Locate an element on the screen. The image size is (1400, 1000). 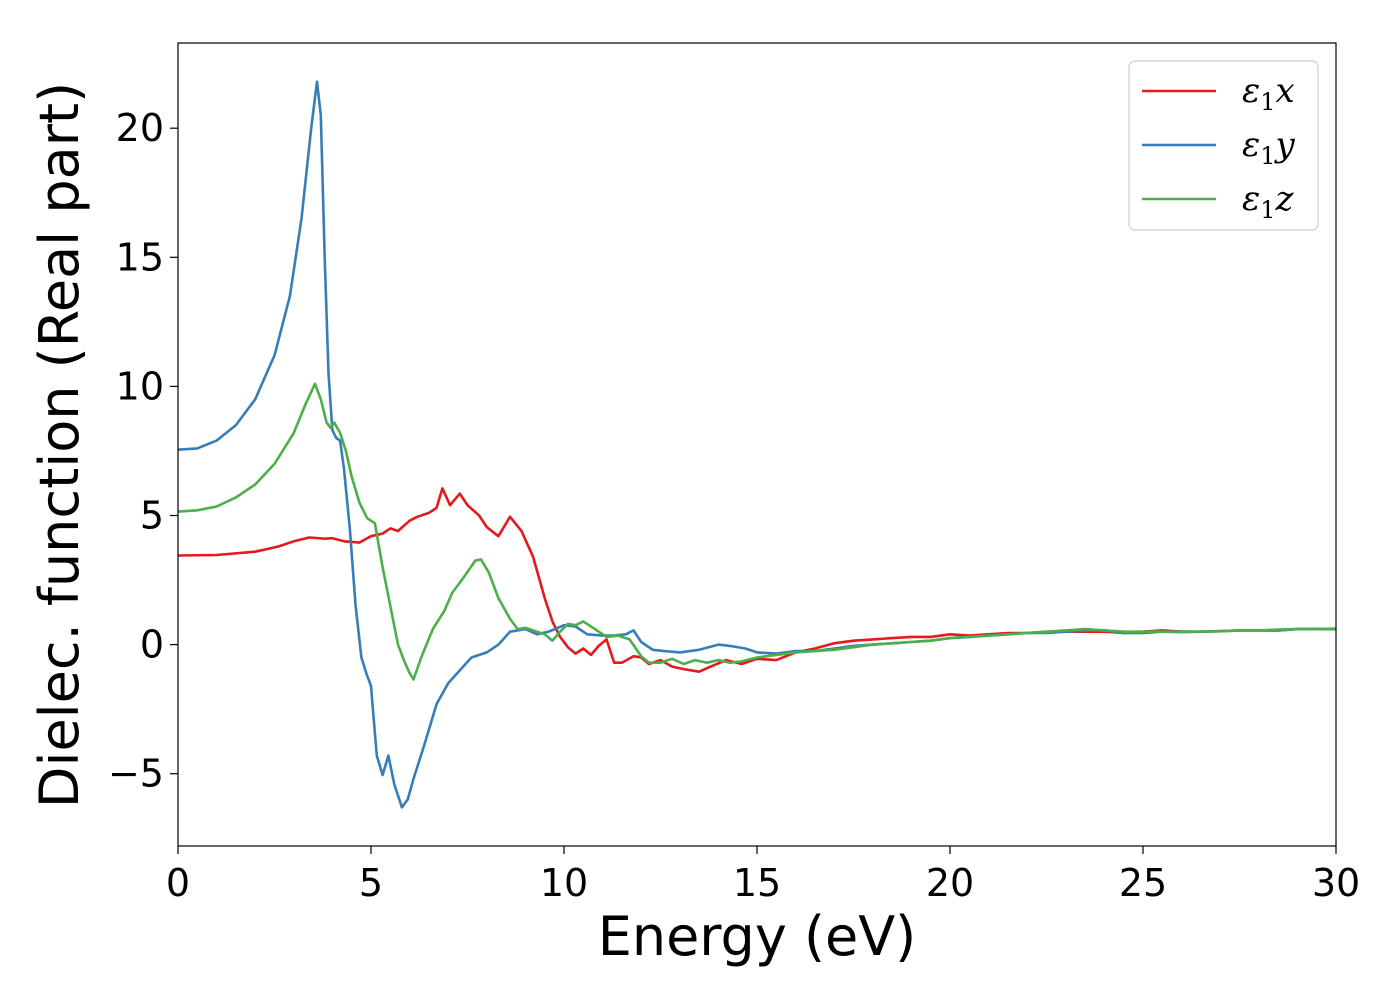
x-tick-label: 5 is located at coordinates (371, 883).